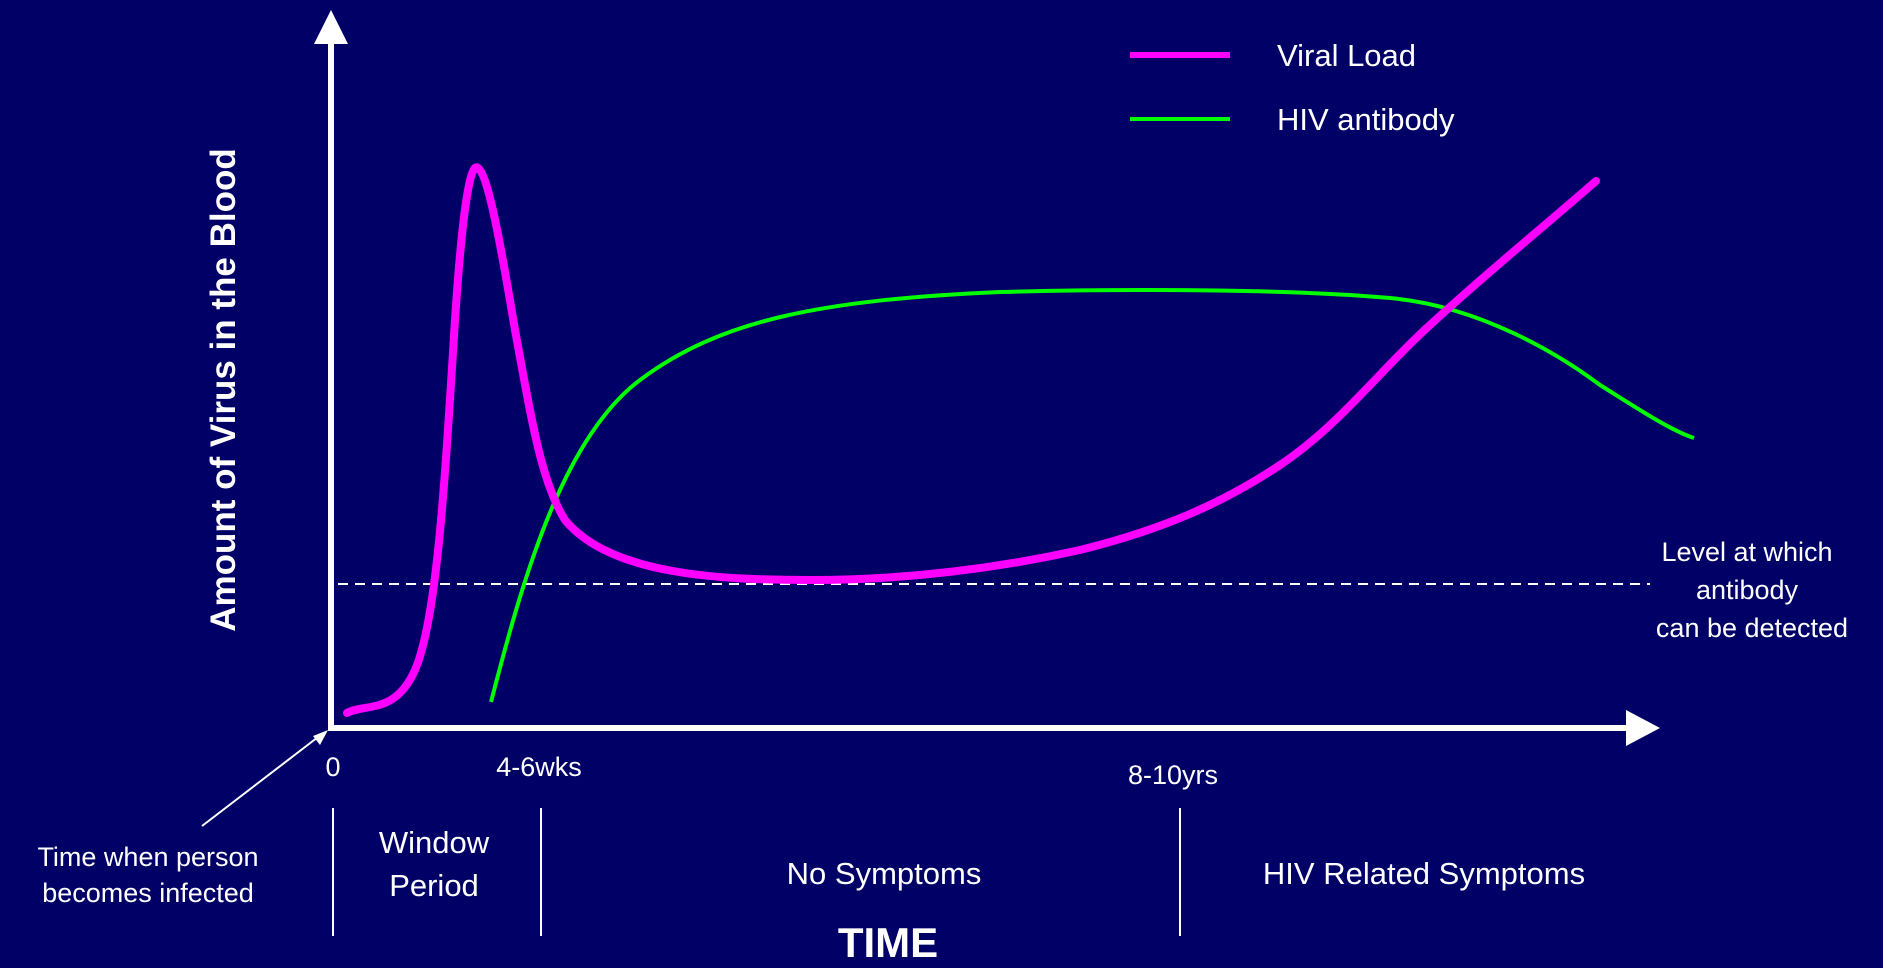 The height and width of the screenshot is (968, 1883). What do you see at coordinates (1292, 87) in the screenshot?
I see `legend: Viral Load HIV antibody` at bounding box center [1292, 87].